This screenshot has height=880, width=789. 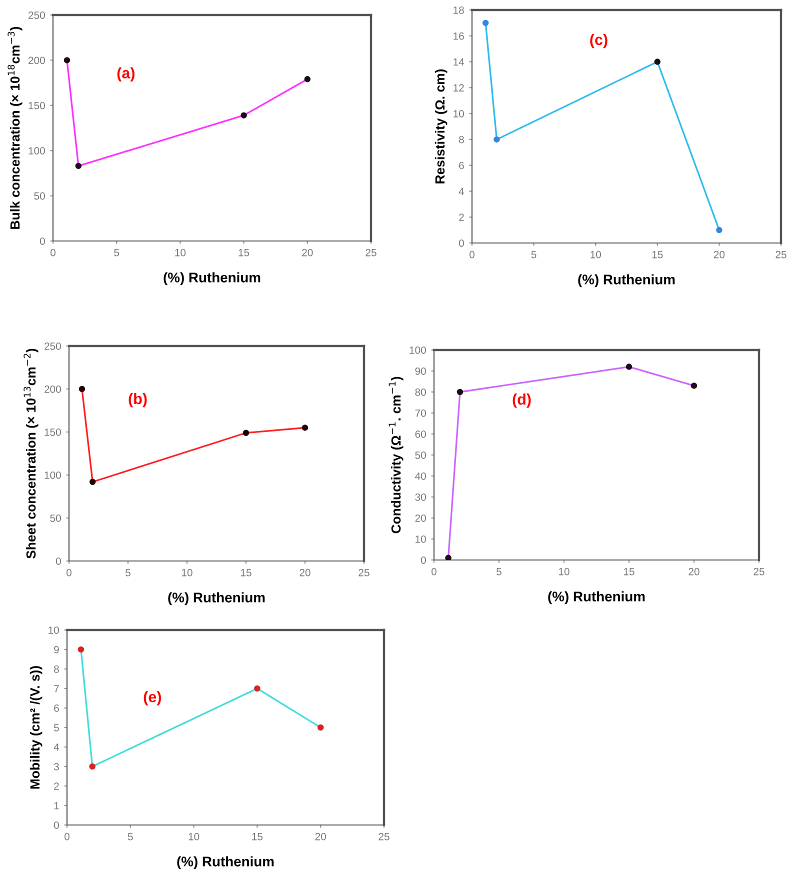 What do you see at coordinates (36, 727) in the screenshot?
I see `y-axis-title: Mobility (cm² /(V. s))` at bounding box center [36, 727].